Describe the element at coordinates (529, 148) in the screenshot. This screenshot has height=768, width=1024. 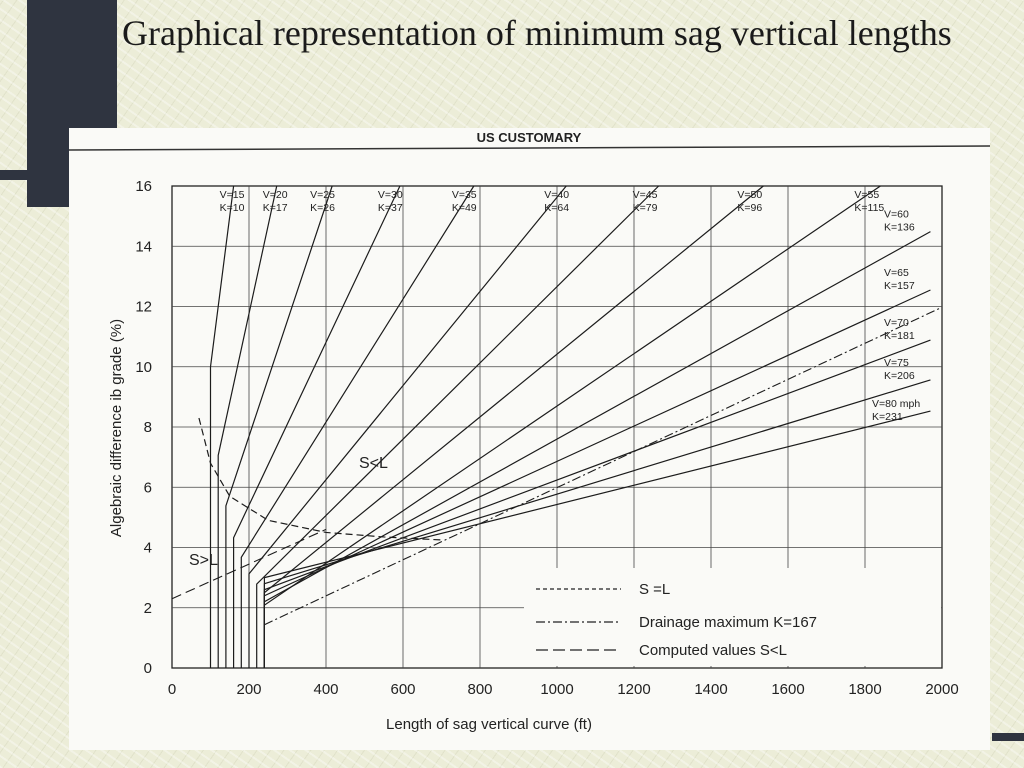
I see `header-rule` at that location.